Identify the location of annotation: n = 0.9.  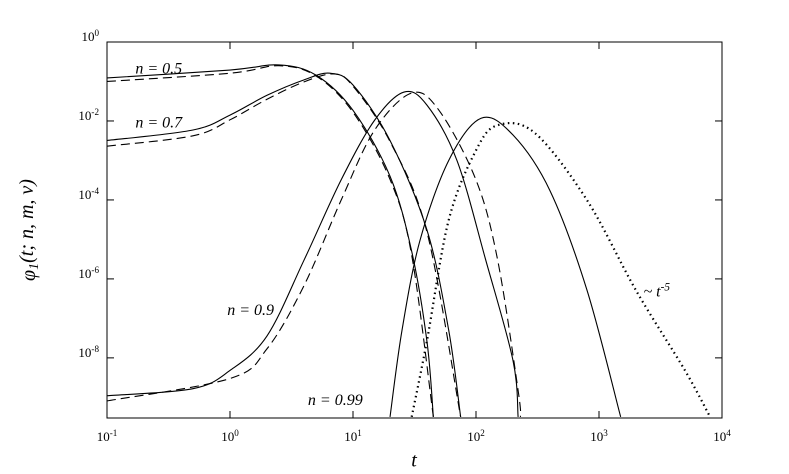
(250, 310).